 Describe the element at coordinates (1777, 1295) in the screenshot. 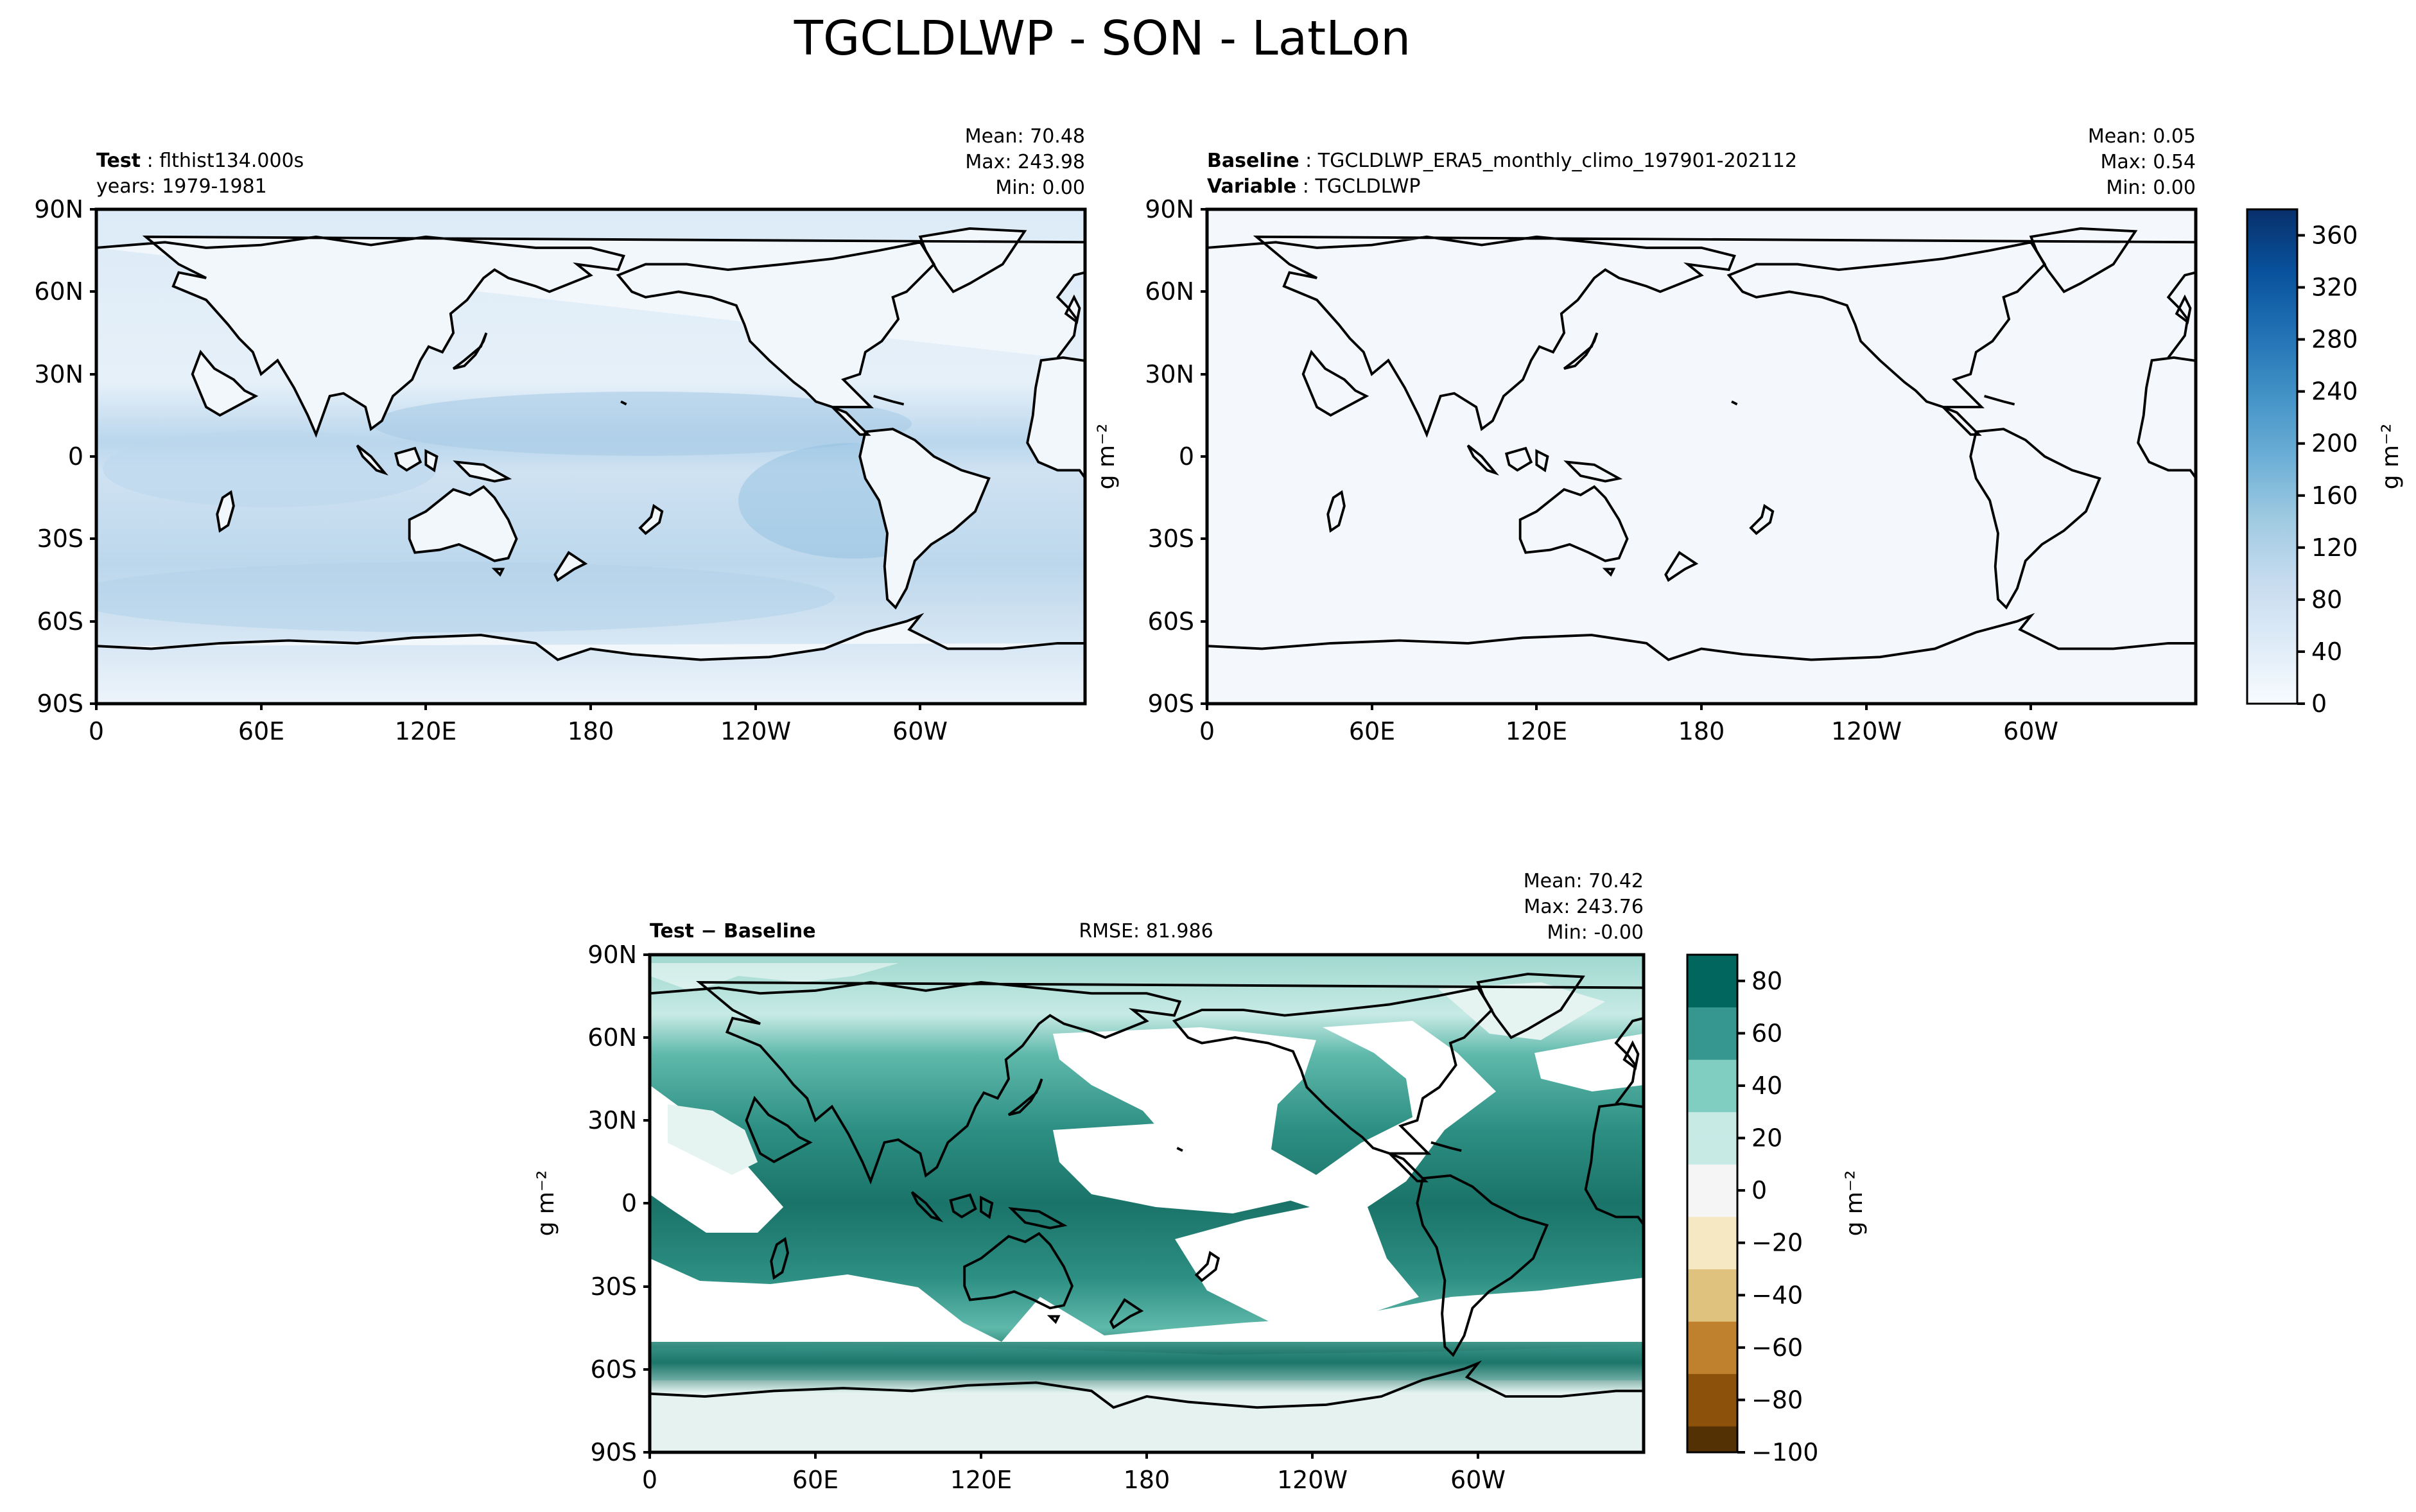

I see `colorbar-diff-tick-label: −40` at that location.